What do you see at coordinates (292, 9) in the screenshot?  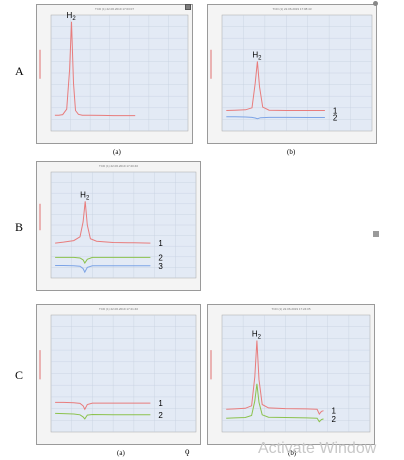 I see `chart-header: TCD (1) 22.06.2019 17:08:43` at bounding box center [292, 9].